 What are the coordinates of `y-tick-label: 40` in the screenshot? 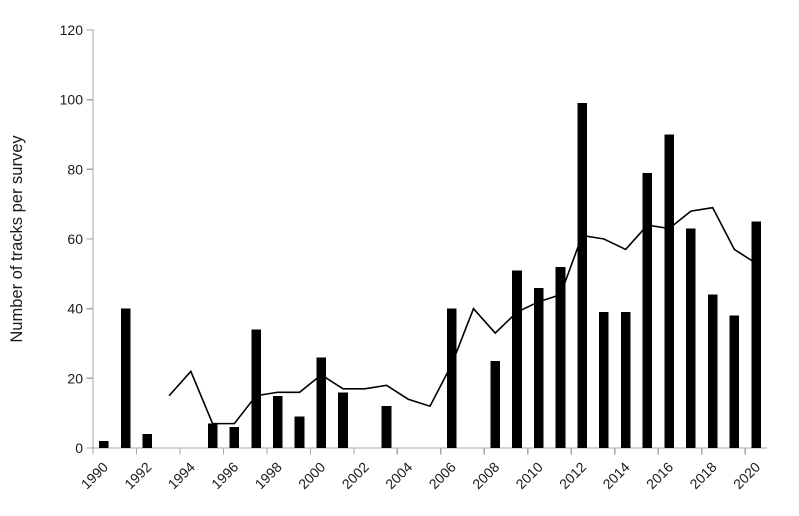 It's located at (75, 309).